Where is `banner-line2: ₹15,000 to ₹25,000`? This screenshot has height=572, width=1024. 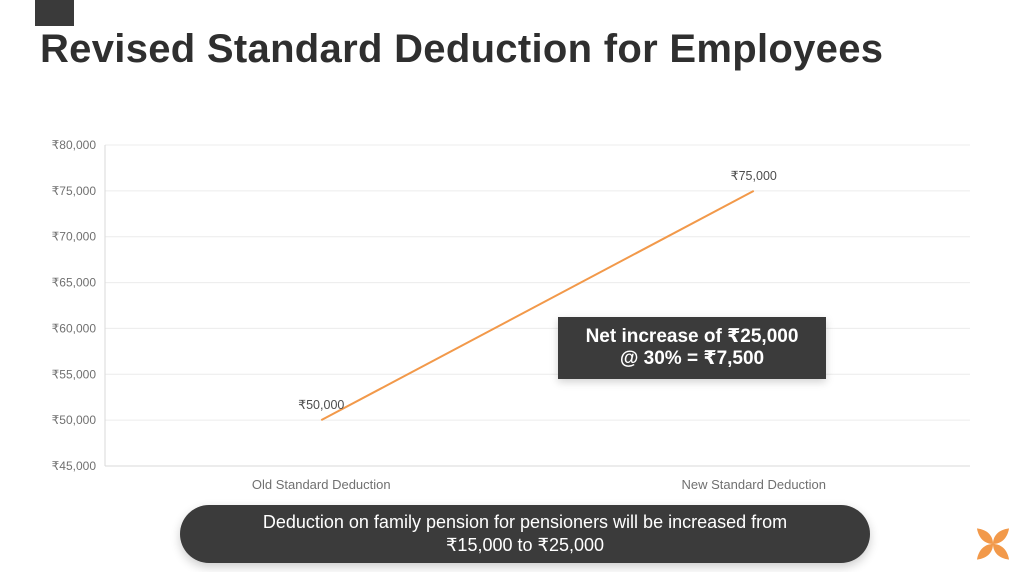 banner-line2: ₹15,000 to ₹25,000 is located at coordinates (525, 545).